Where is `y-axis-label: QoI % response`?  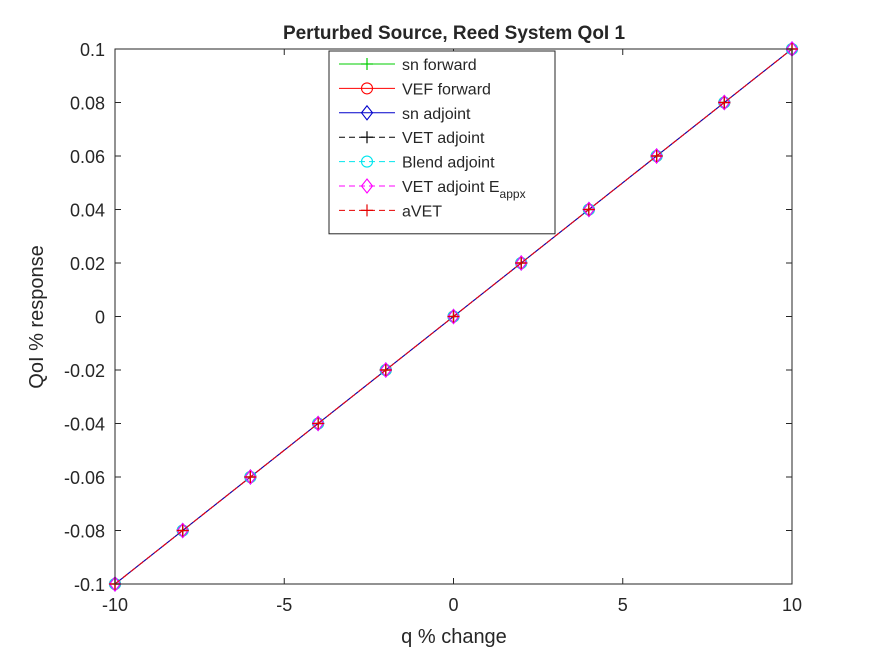 y-axis-label: QoI % response is located at coordinates (37, 316).